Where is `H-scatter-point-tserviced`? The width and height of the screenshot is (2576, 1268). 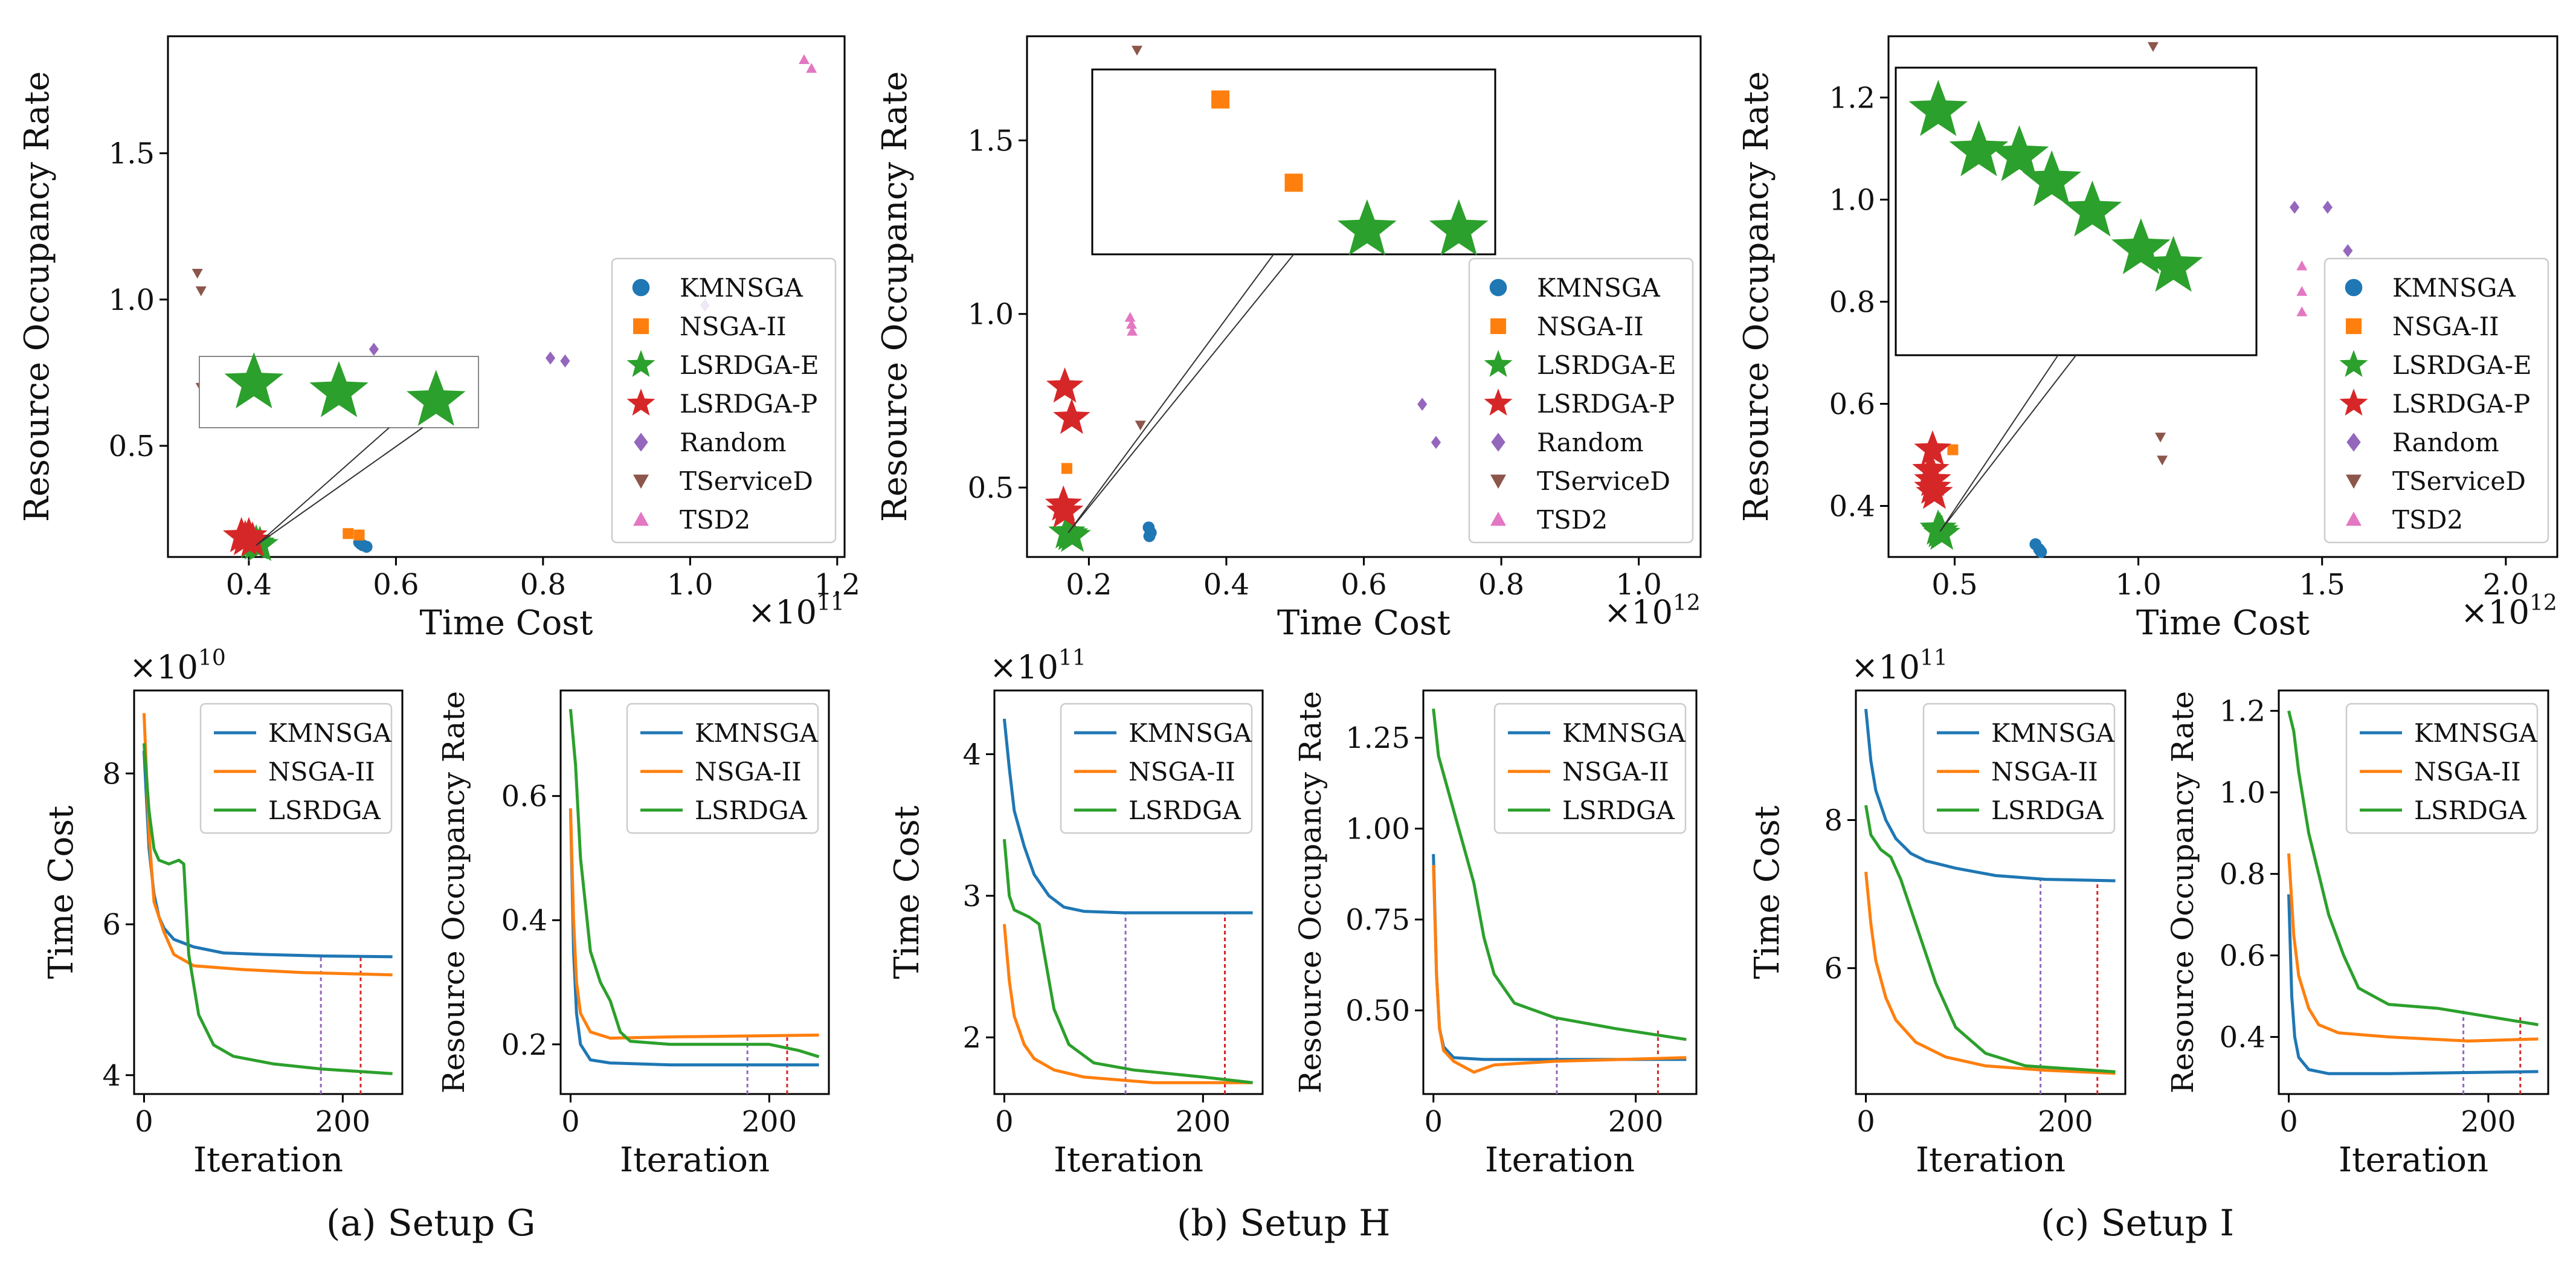
H-scatter-point-tserviced is located at coordinates (1138, 50).